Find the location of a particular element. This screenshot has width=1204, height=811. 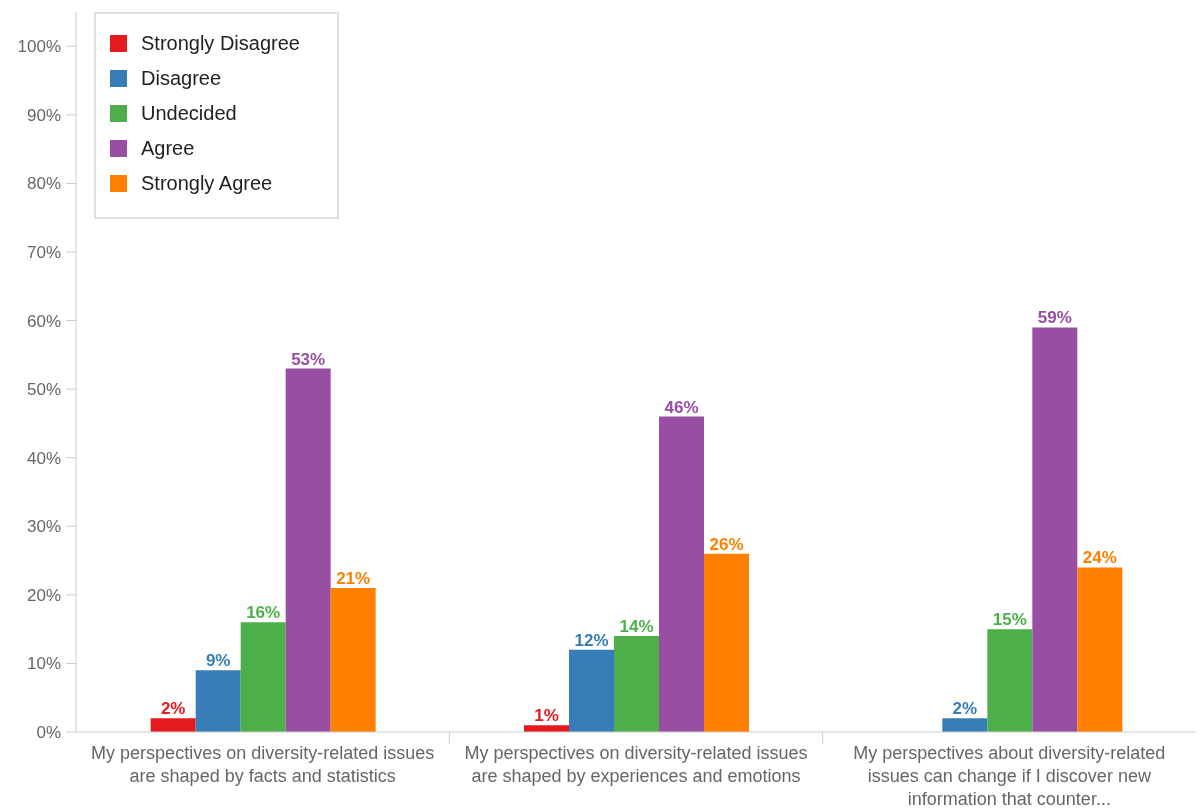

data-label: 26% is located at coordinates (726, 544).